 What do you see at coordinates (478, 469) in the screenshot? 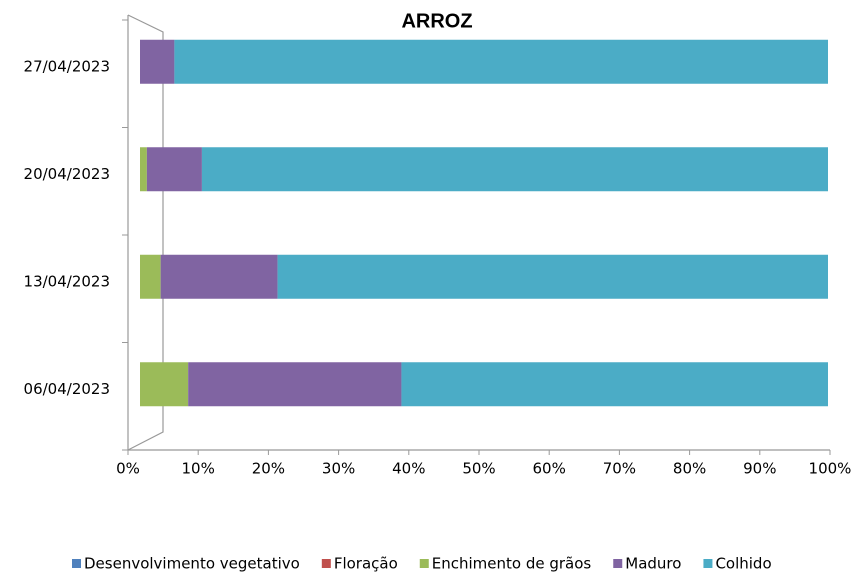
I see `x-tick-label: 50%` at bounding box center [478, 469].